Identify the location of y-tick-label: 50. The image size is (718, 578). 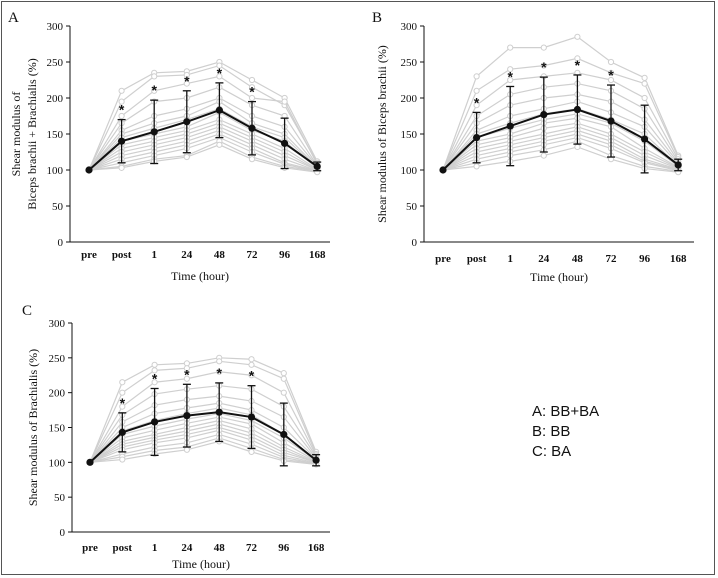
(412, 207).